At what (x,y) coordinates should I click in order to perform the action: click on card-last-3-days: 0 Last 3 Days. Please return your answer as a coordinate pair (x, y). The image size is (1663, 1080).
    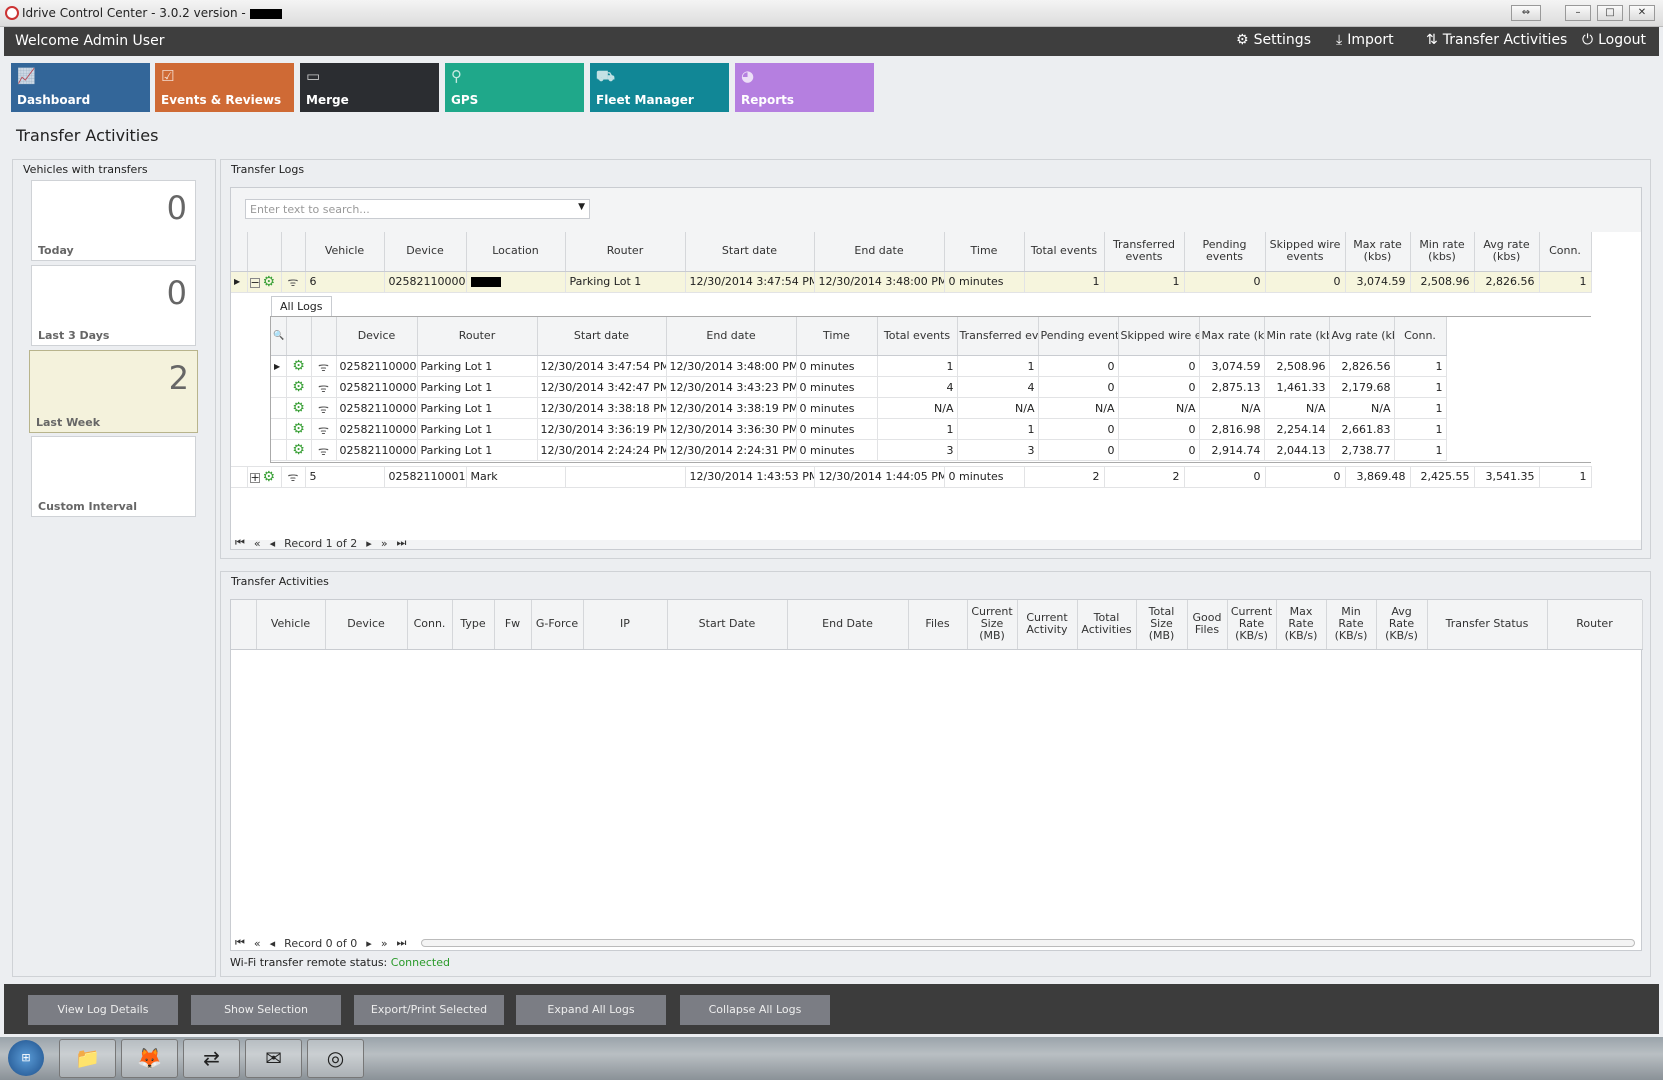
    Looking at the image, I should click on (113, 305).